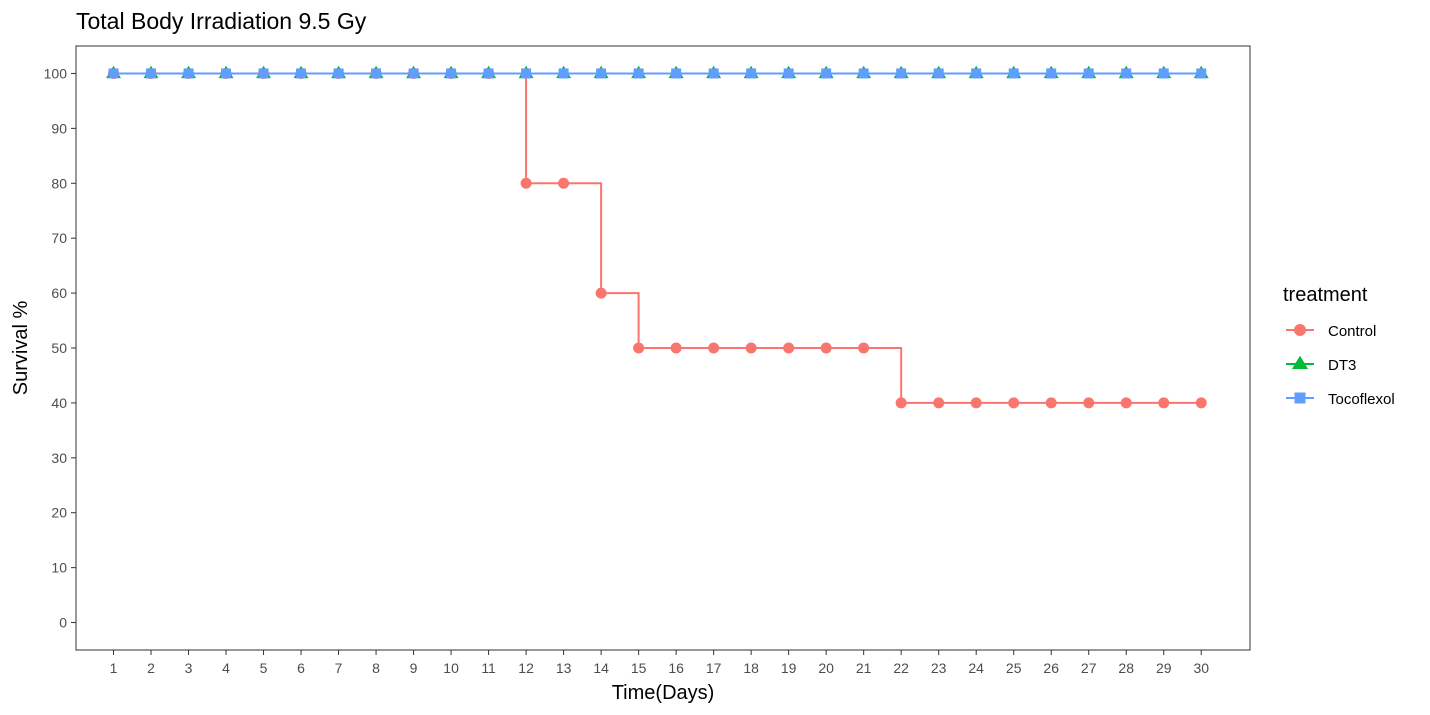 This screenshot has width=1430, height=715. I want to click on y-tick-label: 20, so click(59, 513).